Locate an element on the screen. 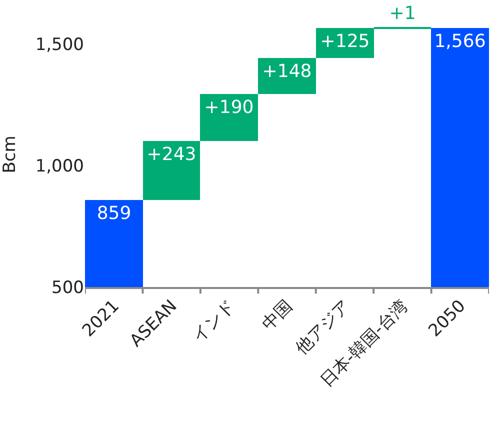 The image size is (497, 437). x-tick-label: 中国 is located at coordinates (277, 315).